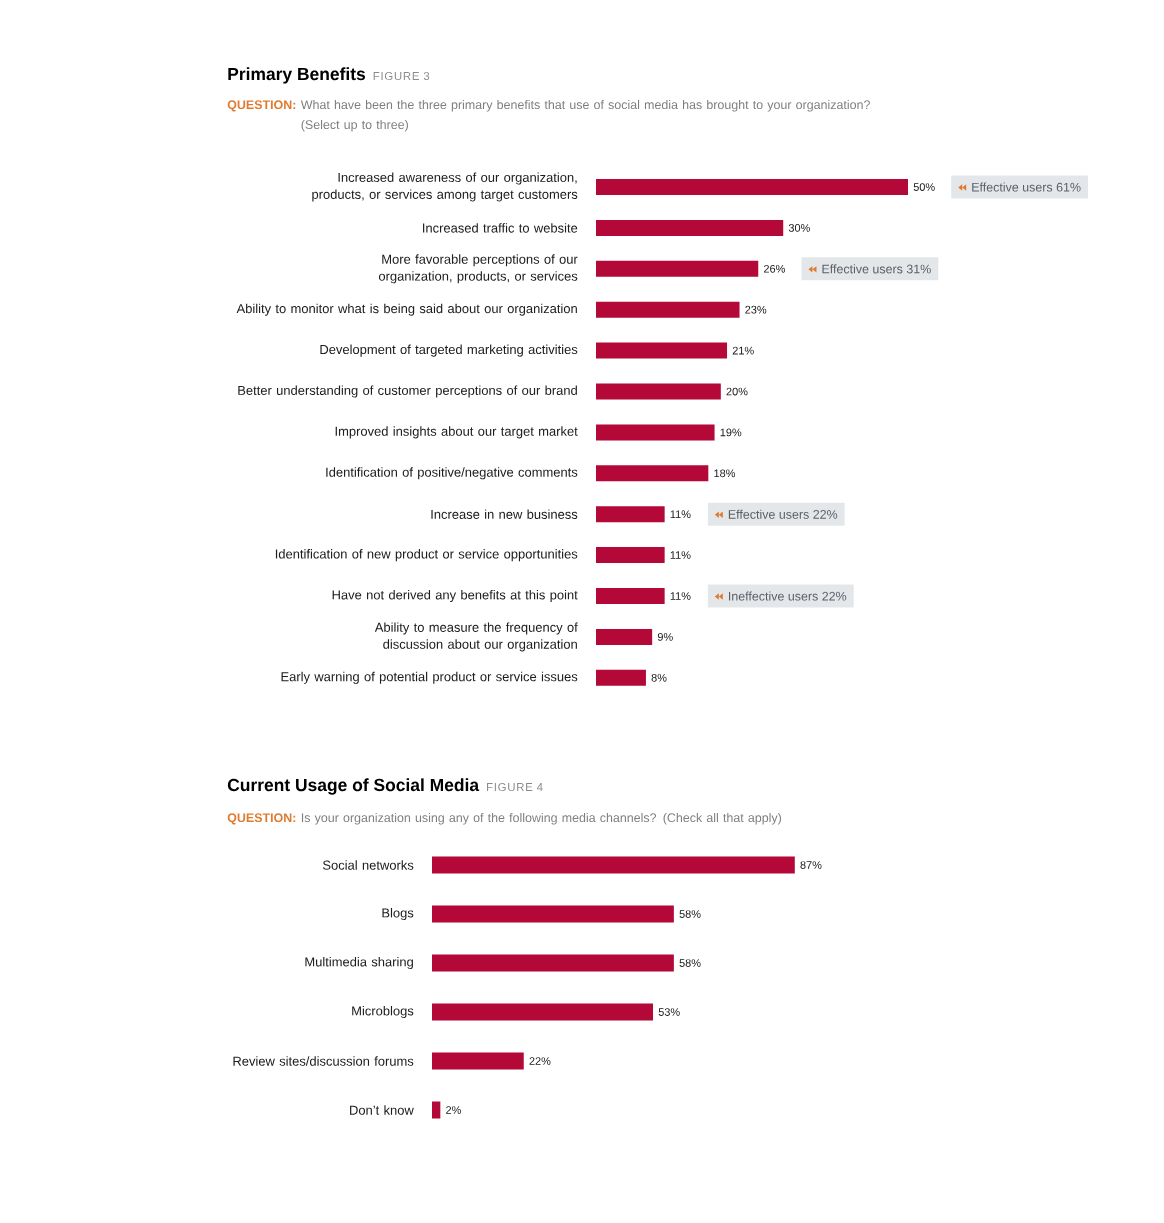 The height and width of the screenshot is (1223, 1164). What do you see at coordinates (659, 677) in the screenshot?
I see `data-label: 8%` at bounding box center [659, 677].